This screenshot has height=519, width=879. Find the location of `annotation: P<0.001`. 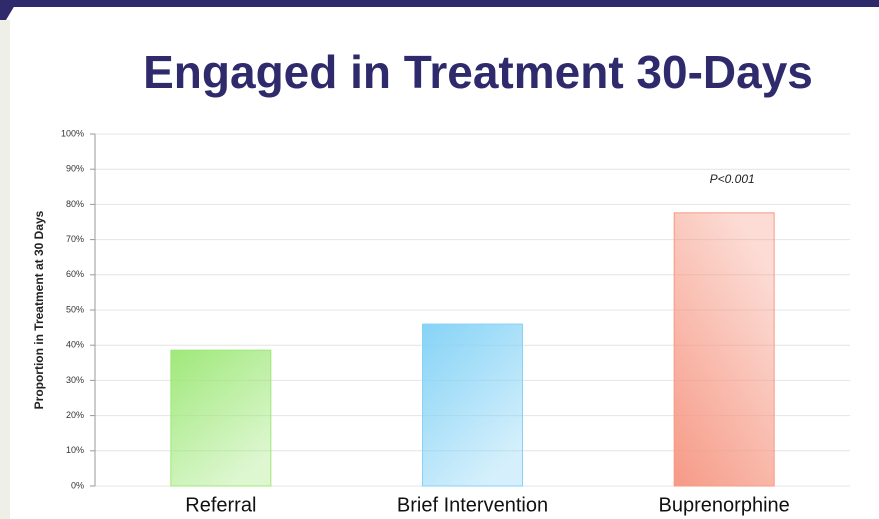

annotation: P<0.001 is located at coordinates (732, 179).